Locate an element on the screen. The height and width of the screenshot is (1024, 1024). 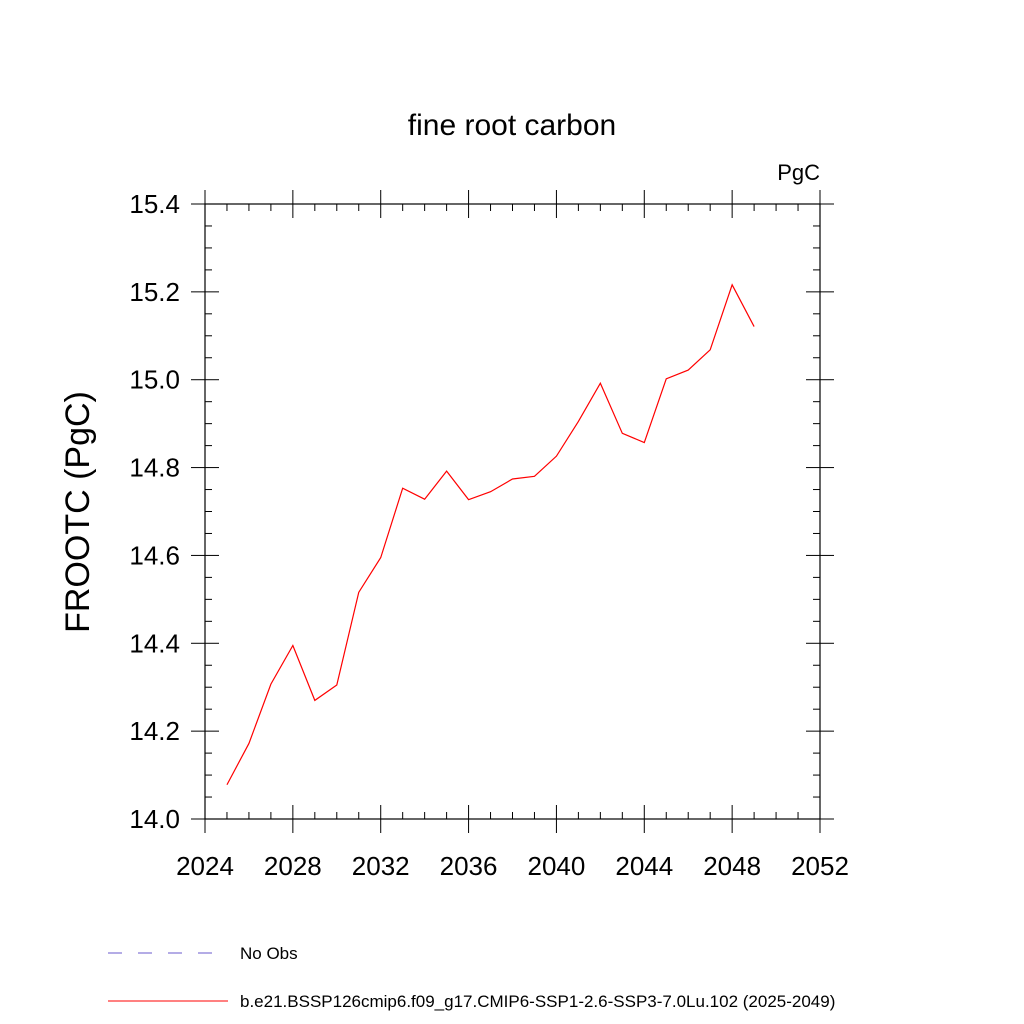
units-label: PgC is located at coordinates (798, 172).